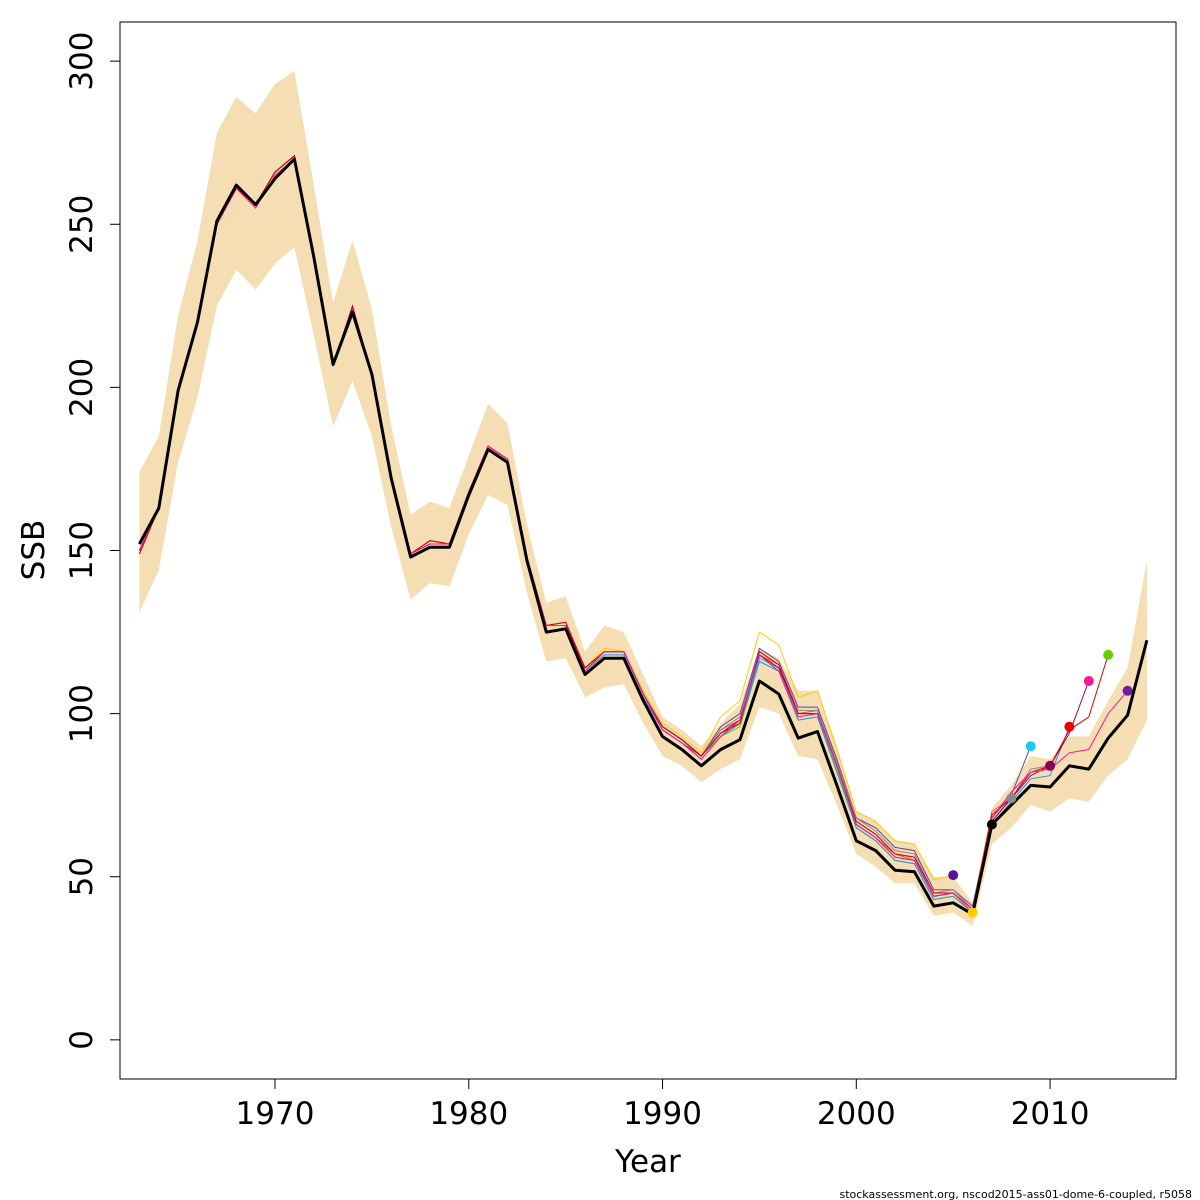  I want to click on y-tick-label-200: 200, so click(82, 387).